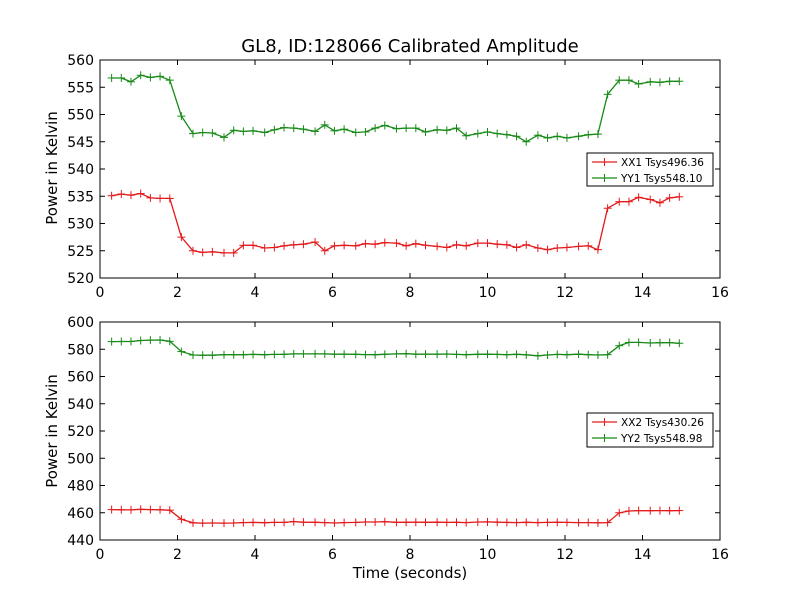 The image size is (800, 600). Describe the element at coordinates (661, 179) in the screenshot. I see `legend-label: YY1 Tsys548.10` at that location.